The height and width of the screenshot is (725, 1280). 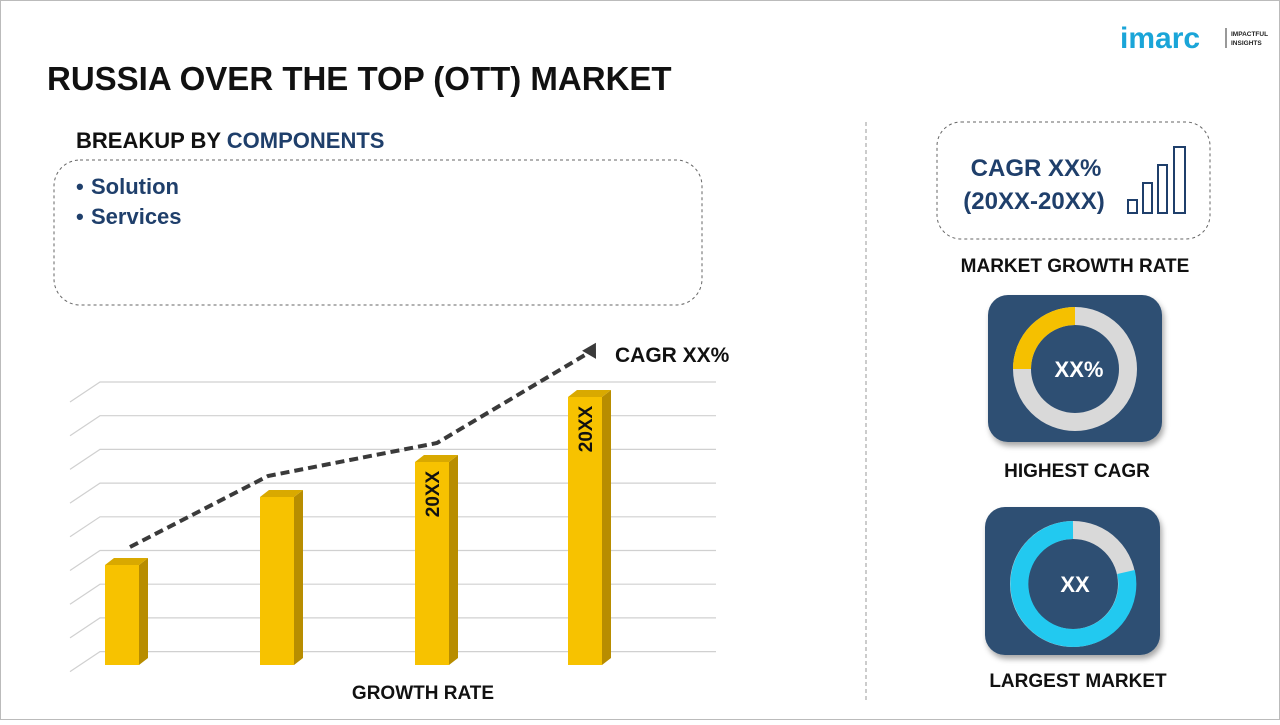 What do you see at coordinates (1075, 266) in the screenshot?
I see `card-caption: MARKET GROWTH RATE` at bounding box center [1075, 266].